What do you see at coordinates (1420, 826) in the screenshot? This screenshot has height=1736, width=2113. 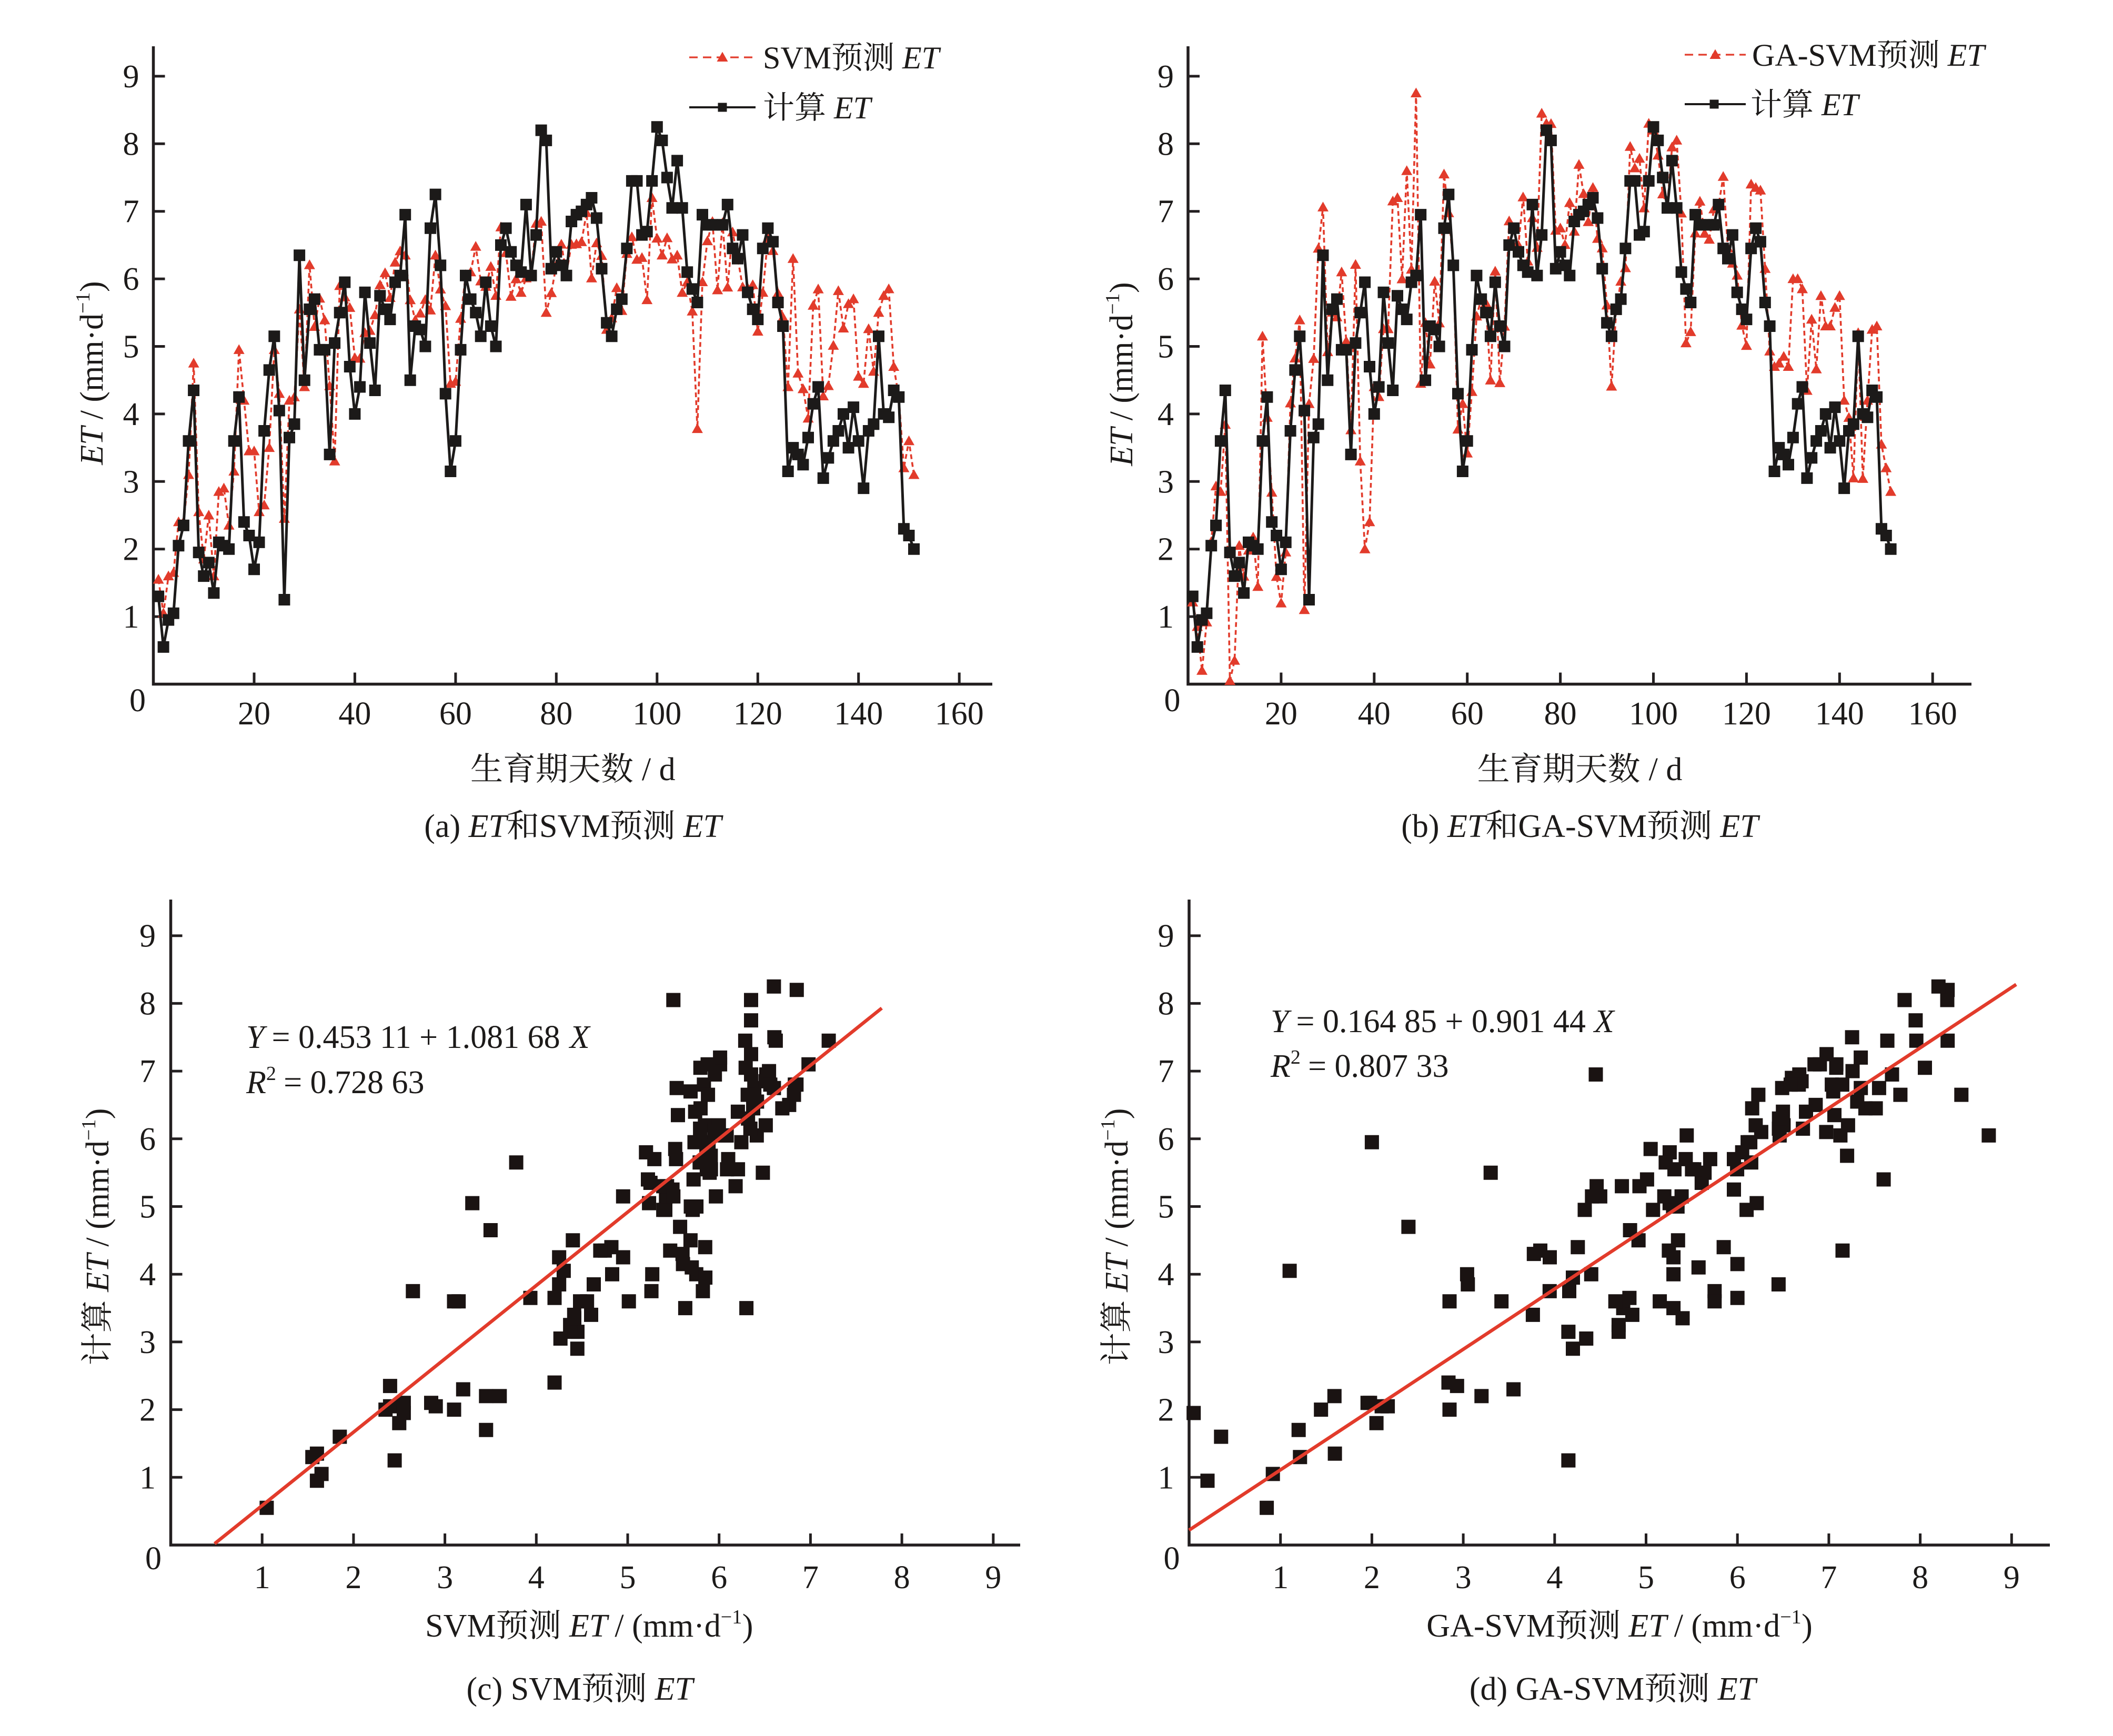 I see `svg-text: (b)` at bounding box center [1420, 826].